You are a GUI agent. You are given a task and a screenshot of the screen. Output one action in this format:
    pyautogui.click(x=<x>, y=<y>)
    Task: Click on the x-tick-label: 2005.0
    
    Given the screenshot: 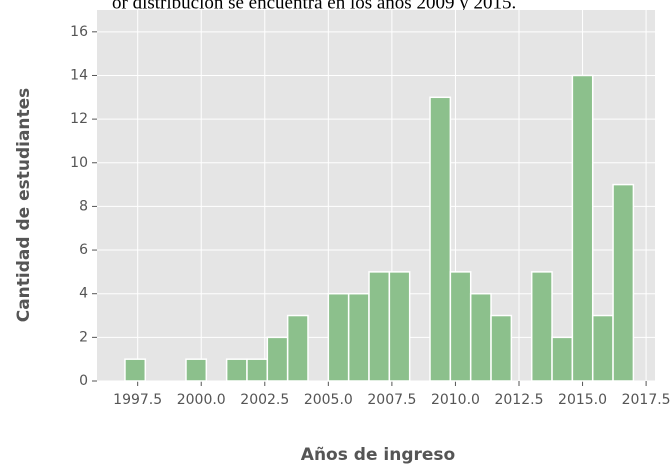 What is the action you would take?
    pyautogui.click(x=328, y=400)
    